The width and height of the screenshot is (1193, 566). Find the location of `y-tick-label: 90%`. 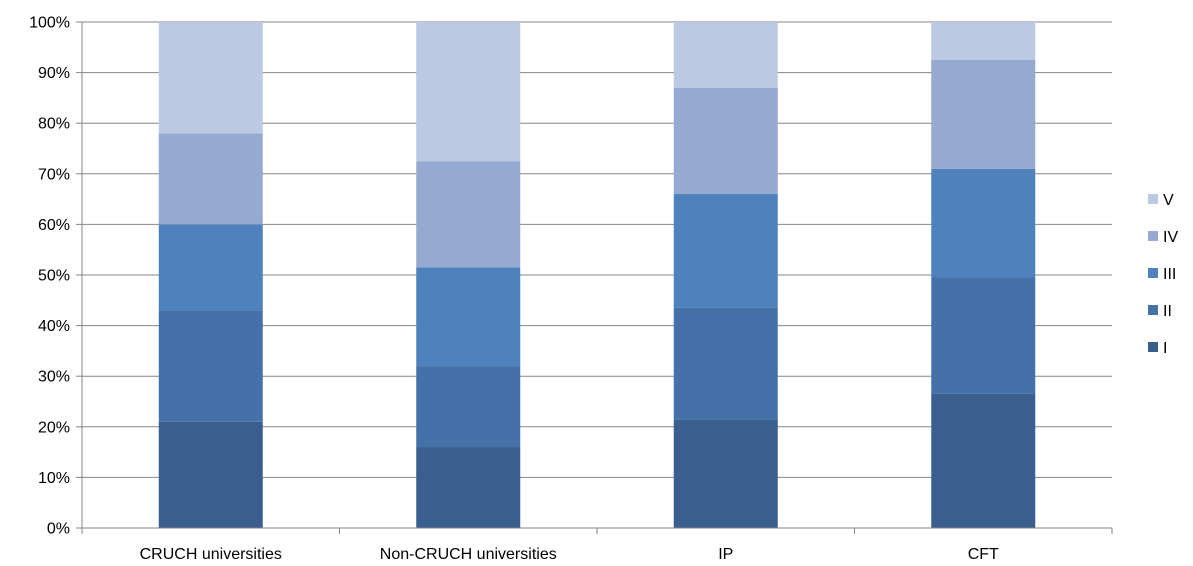

y-tick-label: 90% is located at coordinates (54, 73).